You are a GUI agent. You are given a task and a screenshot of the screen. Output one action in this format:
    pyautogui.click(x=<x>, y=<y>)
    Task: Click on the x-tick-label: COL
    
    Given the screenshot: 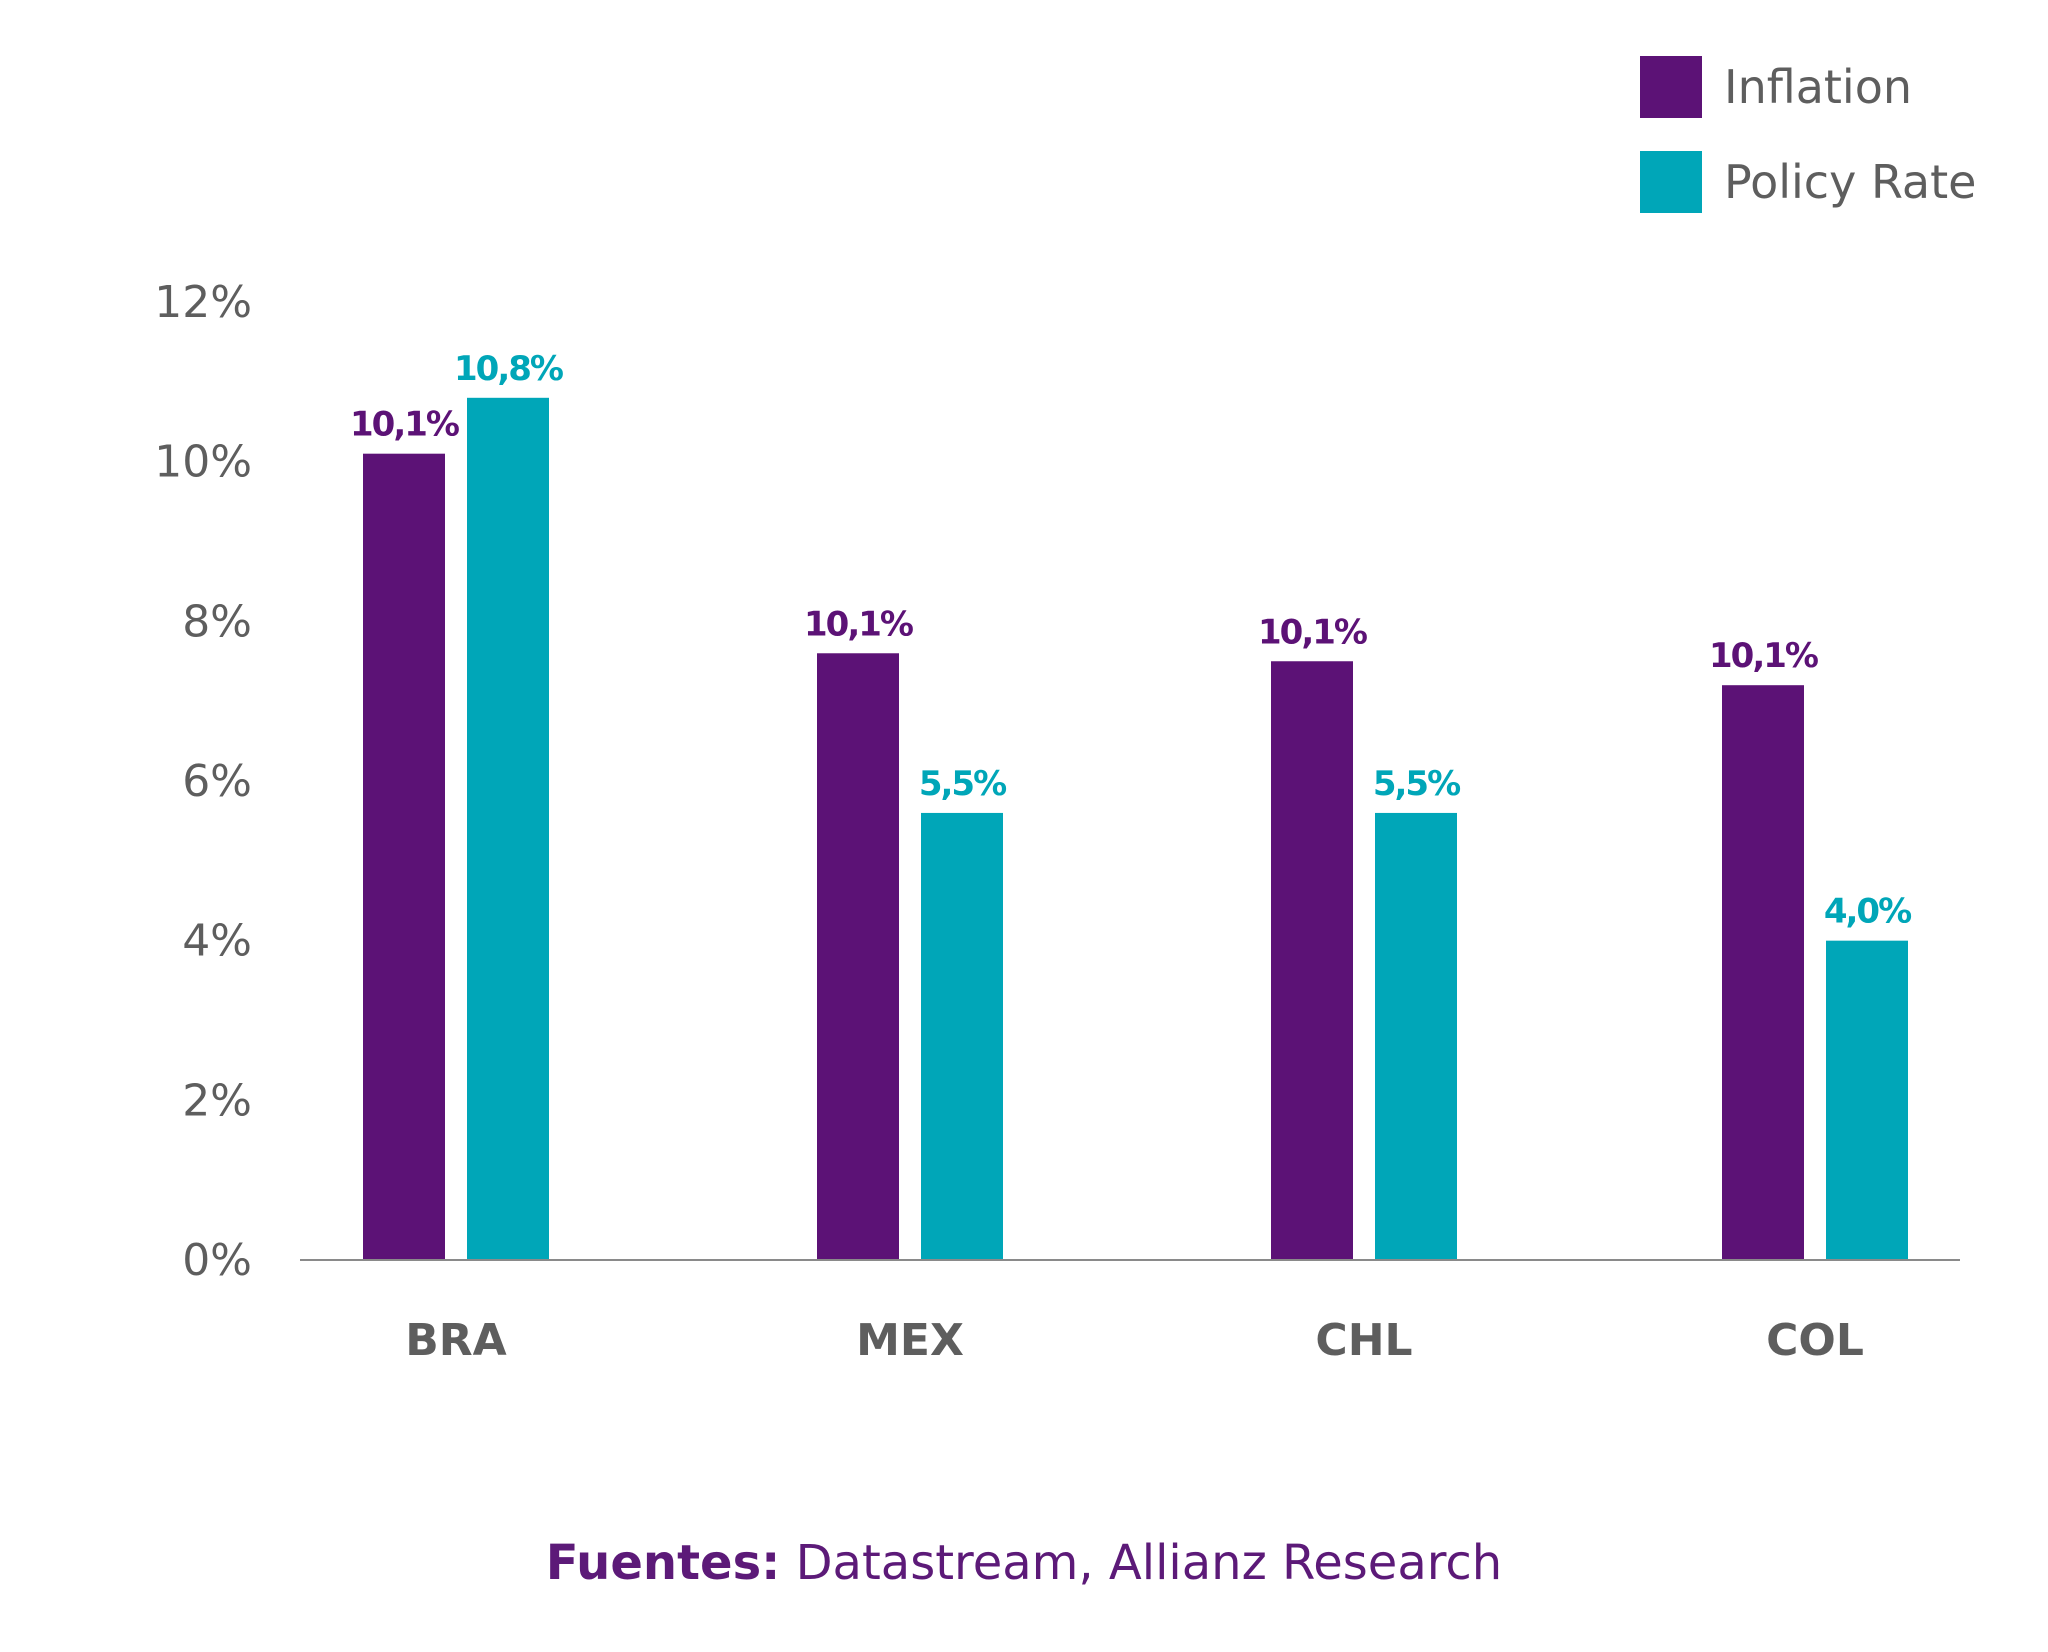 What is the action you would take?
    pyautogui.click(x=1815, y=1340)
    